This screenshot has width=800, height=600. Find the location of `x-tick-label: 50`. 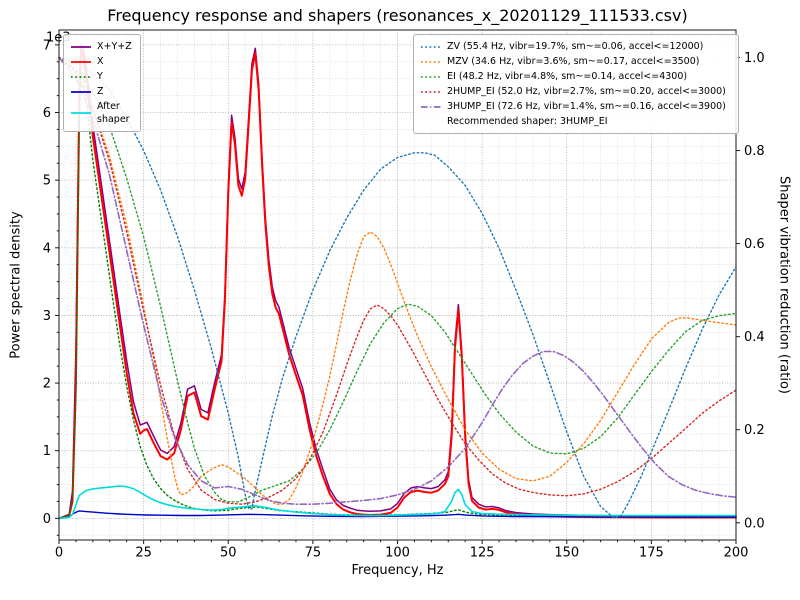

x-tick-label: 50 is located at coordinates (228, 553).